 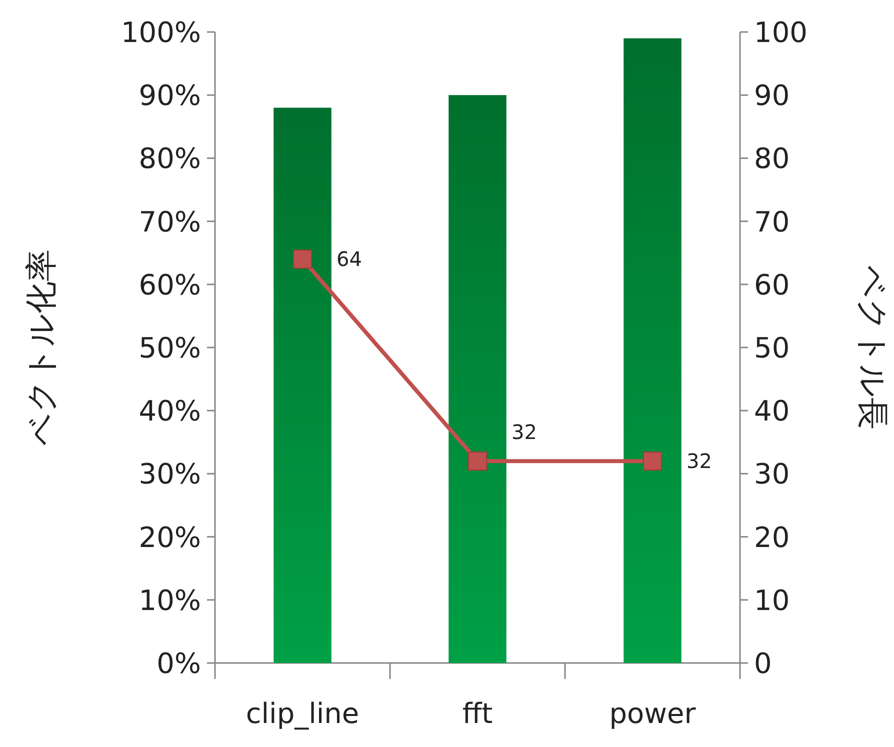 I want to click on y-tick-label: 0%, so click(x=178, y=663).